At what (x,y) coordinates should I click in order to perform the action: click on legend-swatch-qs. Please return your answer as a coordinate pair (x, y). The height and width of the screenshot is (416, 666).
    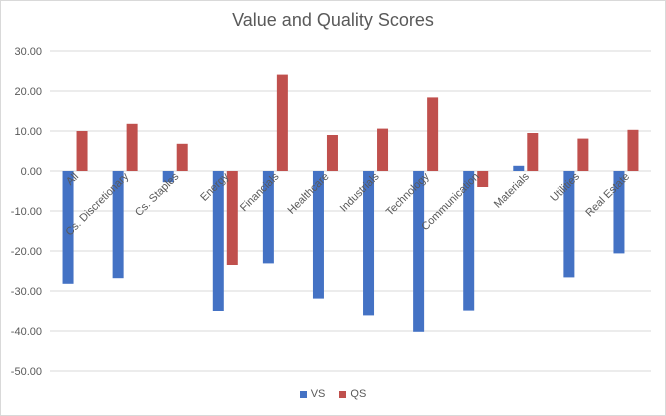
    Looking at the image, I should click on (343, 394).